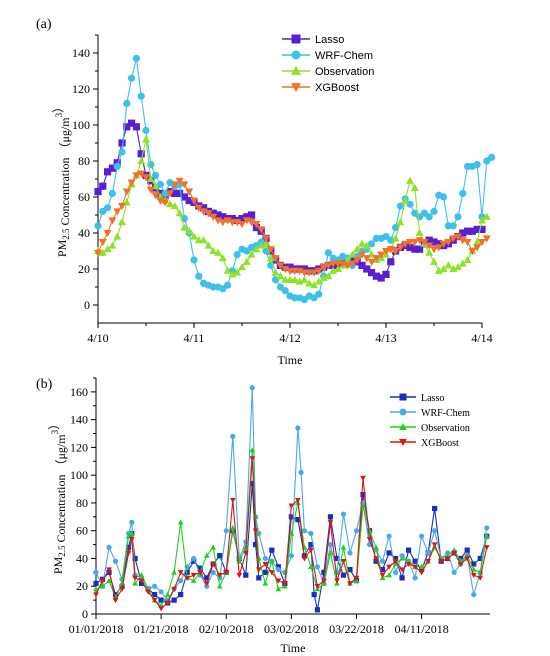  I want to click on y-tick-label: 120, so click(81, 89).